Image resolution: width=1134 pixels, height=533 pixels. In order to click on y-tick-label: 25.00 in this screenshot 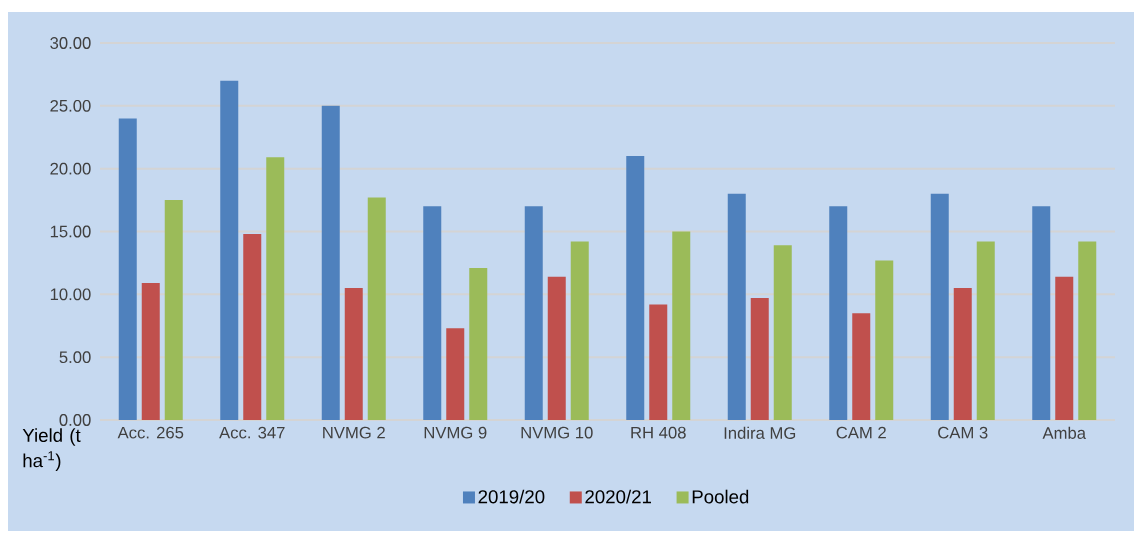, I will do `click(70, 105)`.